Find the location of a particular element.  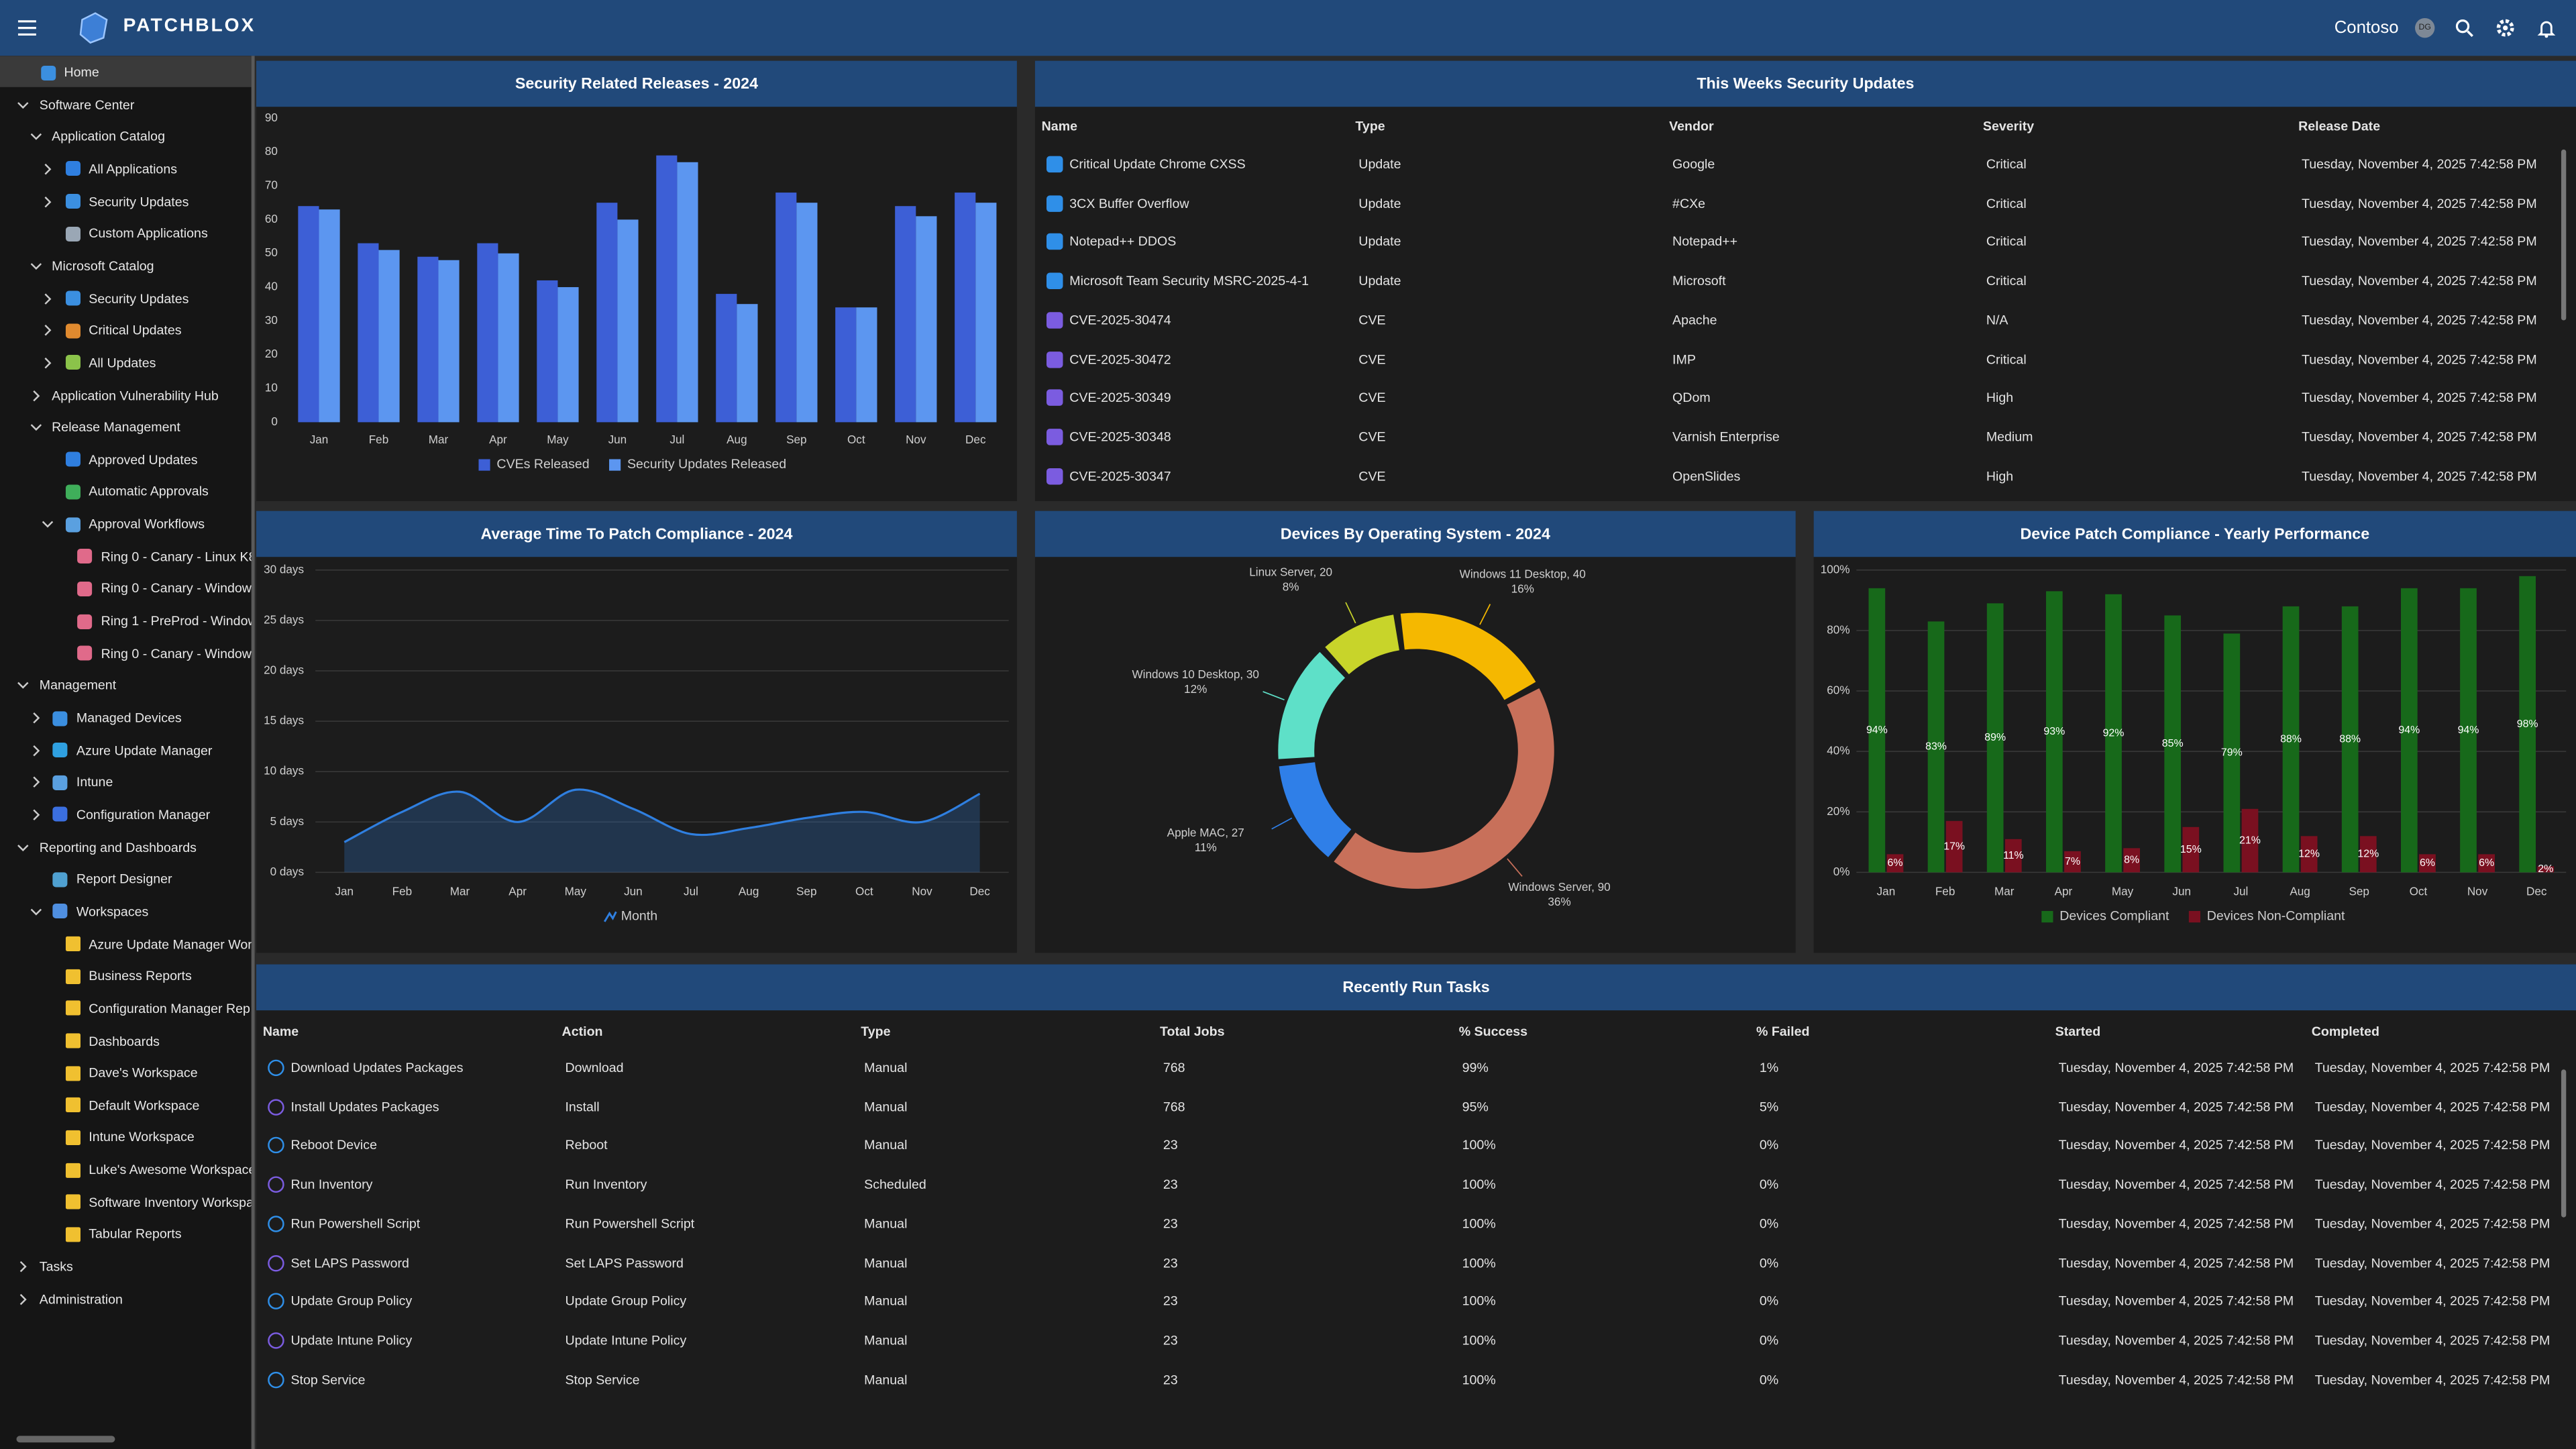

nav-item: Approval Workflows is located at coordinates (147, 524).